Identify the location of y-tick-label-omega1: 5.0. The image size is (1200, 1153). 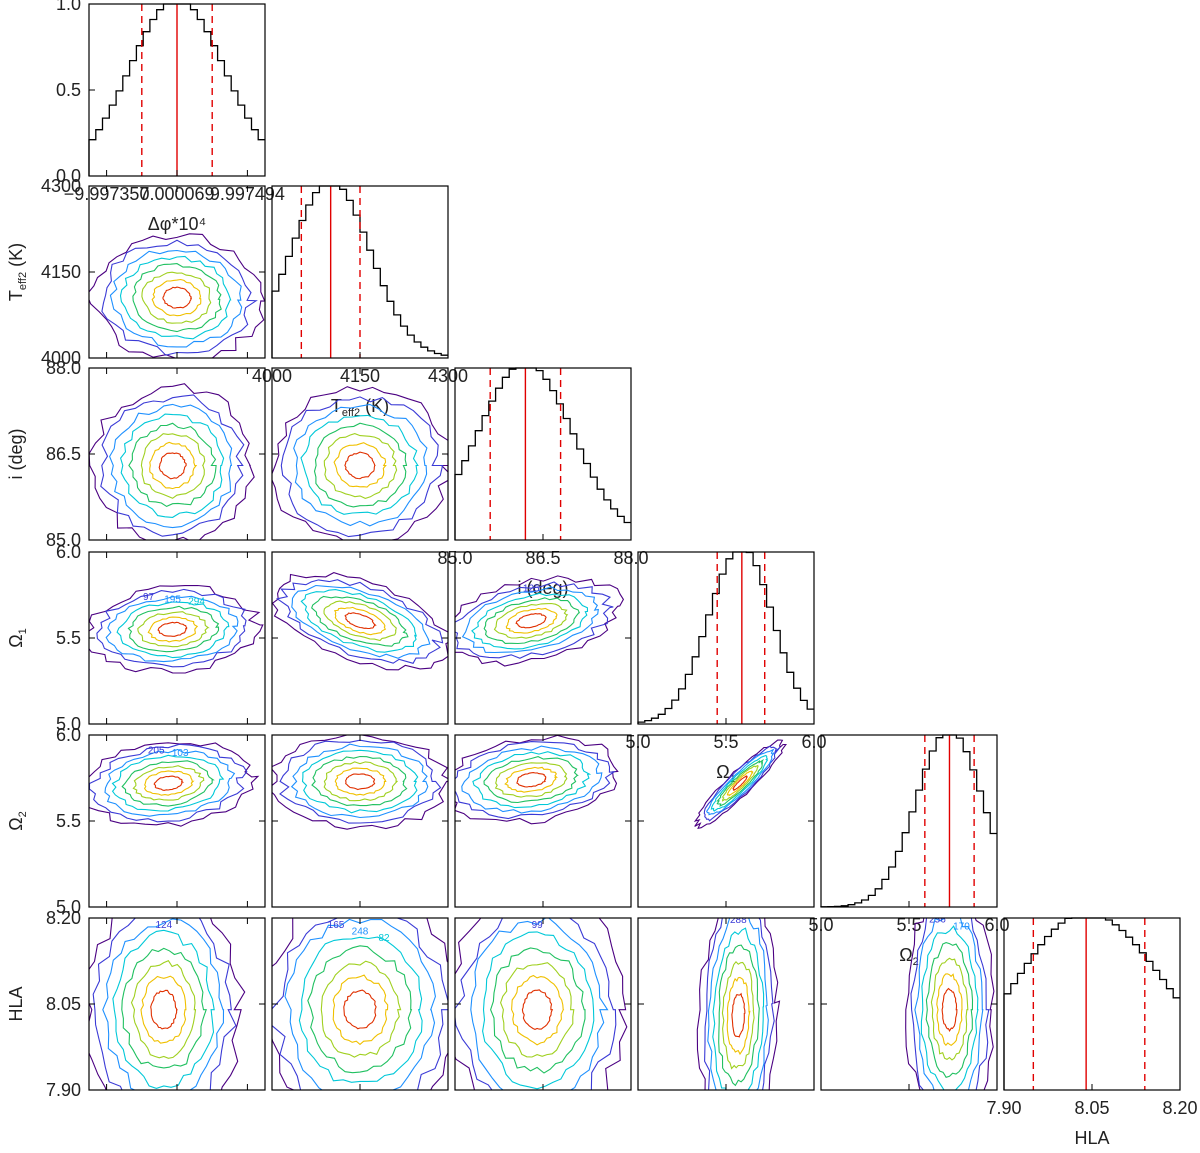
(68, 724).